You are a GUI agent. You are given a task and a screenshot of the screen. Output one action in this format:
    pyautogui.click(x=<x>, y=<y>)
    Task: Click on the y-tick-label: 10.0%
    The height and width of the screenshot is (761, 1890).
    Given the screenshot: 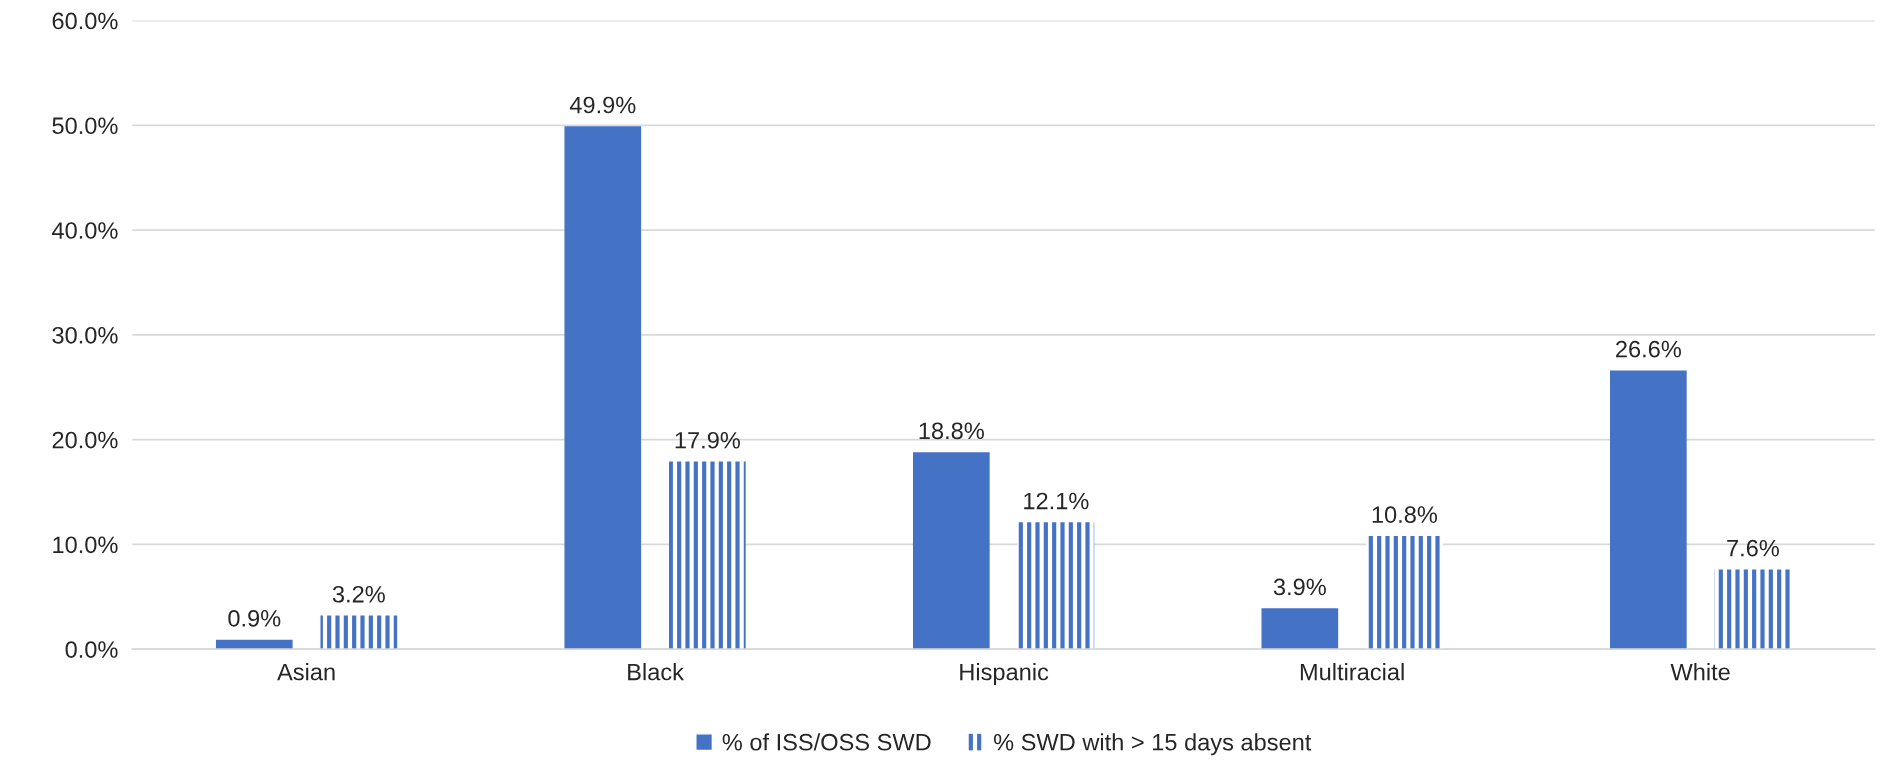 What is the action you would take?
    pyautogui.click(x=85, y=545)
    